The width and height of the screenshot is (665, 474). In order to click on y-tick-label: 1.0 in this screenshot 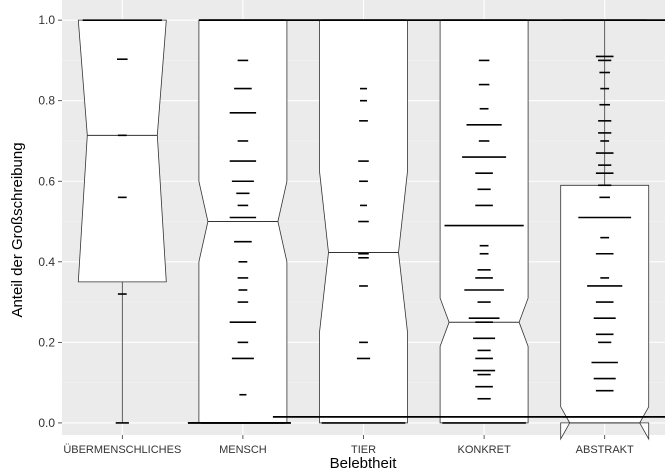, I will do `click(46, 20)`.